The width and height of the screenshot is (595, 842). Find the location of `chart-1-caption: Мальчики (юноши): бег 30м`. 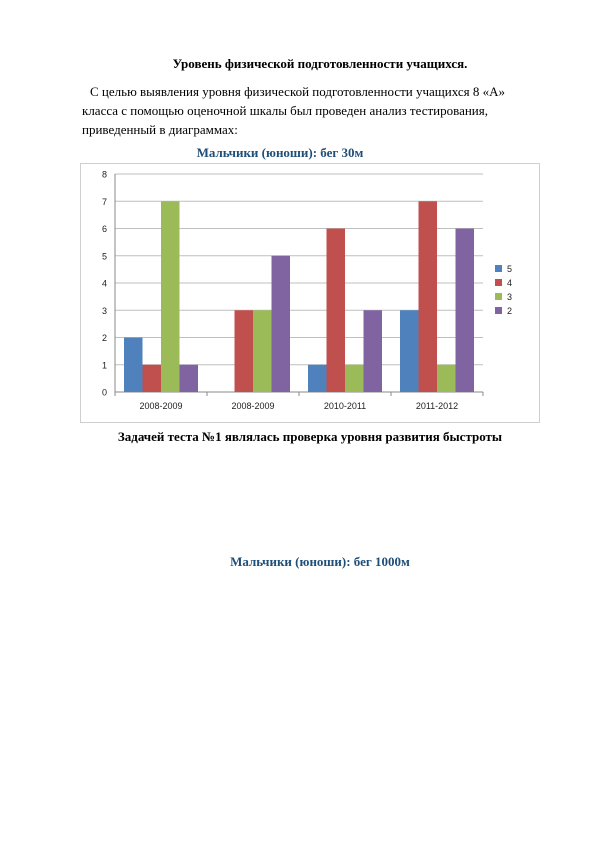

chart-1-caption: Мальчики (юноши): бег 30м is located at coordinates (280, 152).